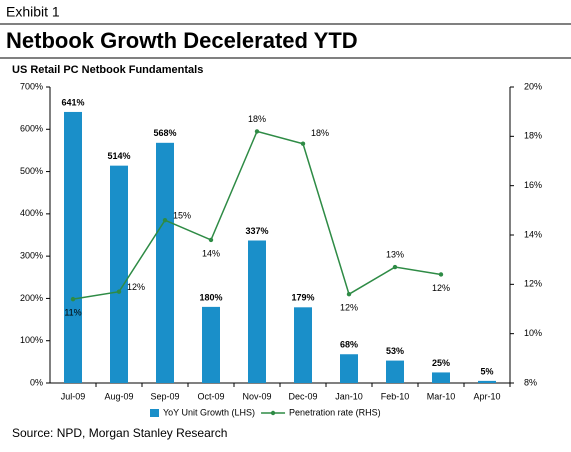  I want to click on x-tick-label: Sep-09, so click(164, 396).